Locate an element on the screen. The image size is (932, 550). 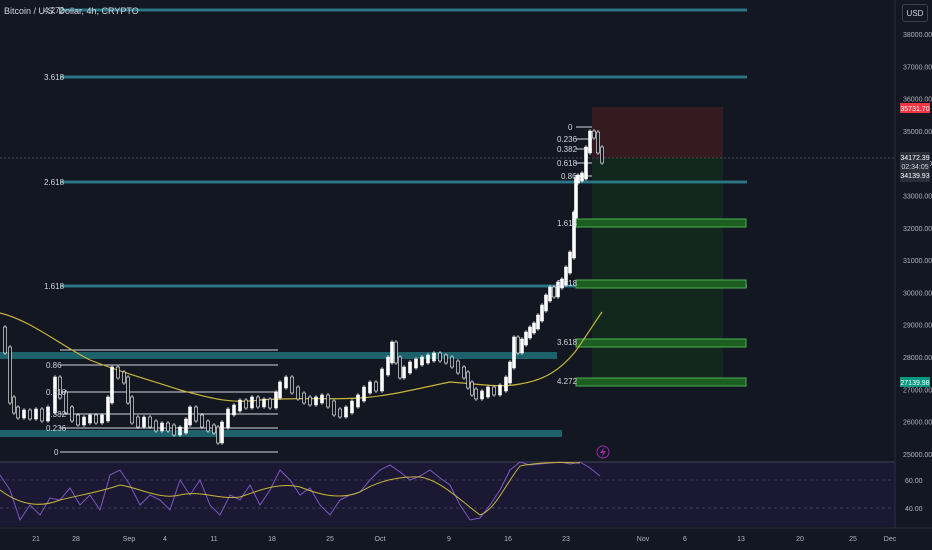
price-tick: 36000.00 is located at coordinates (917, 100).